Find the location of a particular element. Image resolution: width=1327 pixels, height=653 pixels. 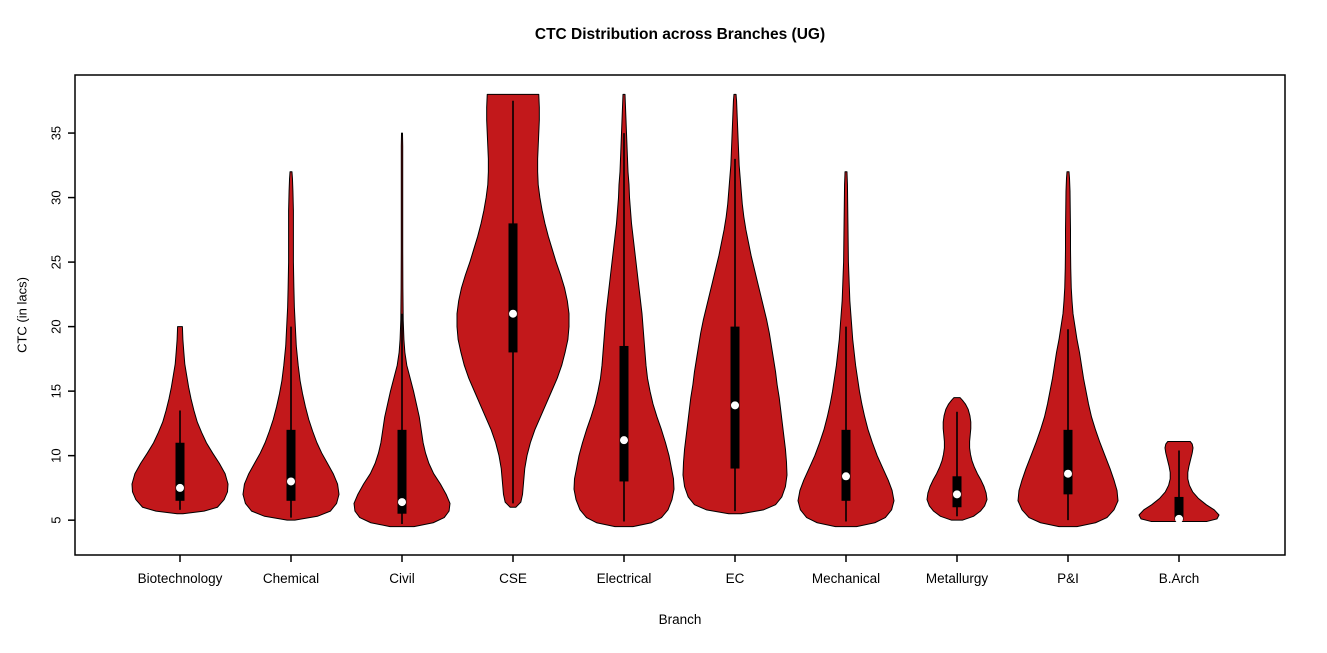

x-tick-label: EC is located at coordinates (735, 578).